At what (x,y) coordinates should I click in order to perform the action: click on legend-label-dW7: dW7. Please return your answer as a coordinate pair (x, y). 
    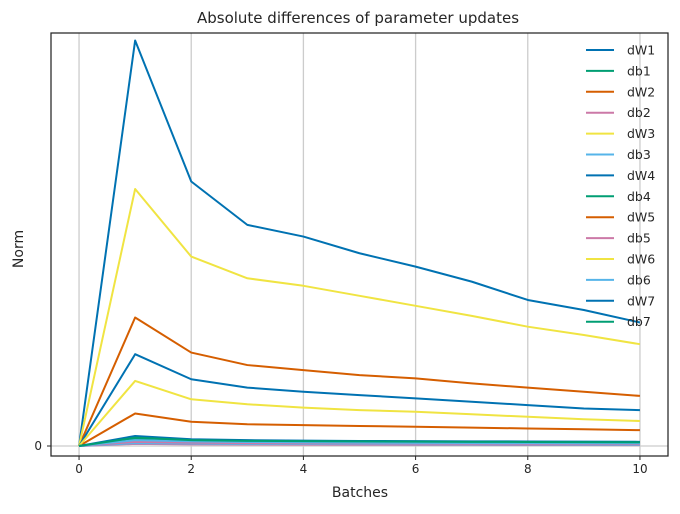
    Looking at the image, I should click on (641, 300).